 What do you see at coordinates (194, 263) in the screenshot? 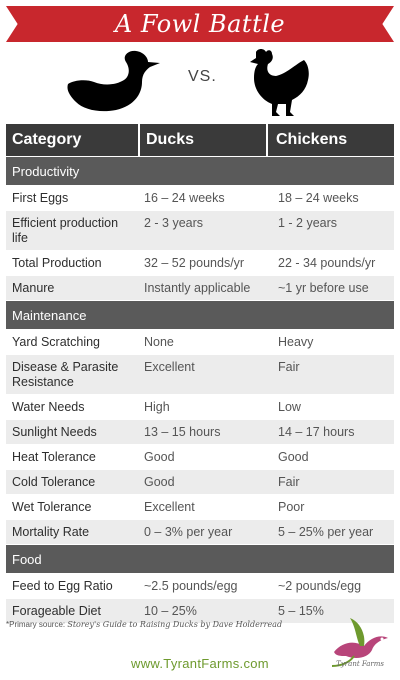
I see `cell-ducks: 32 – 52 pounds/yr` at bounding box center [194, 263].